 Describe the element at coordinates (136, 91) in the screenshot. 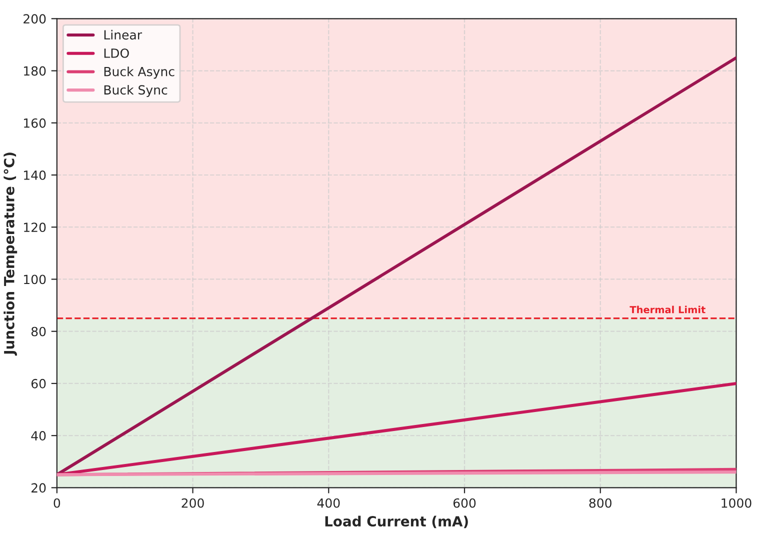

I see `legend-label: Buck Sync` at that location.